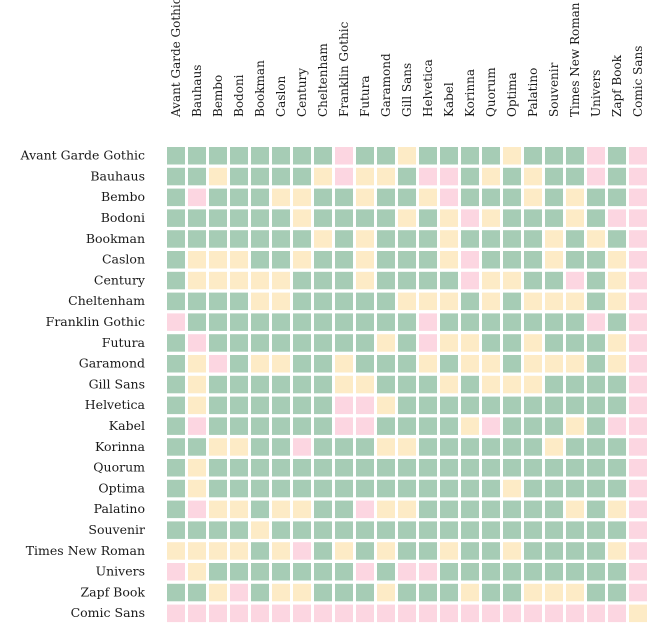 The width and height of the screenshot is (650, 627). Describe the element at coordinates (218, 530) in the screenshot. I see `cell-souvenir-bembo` at that location.